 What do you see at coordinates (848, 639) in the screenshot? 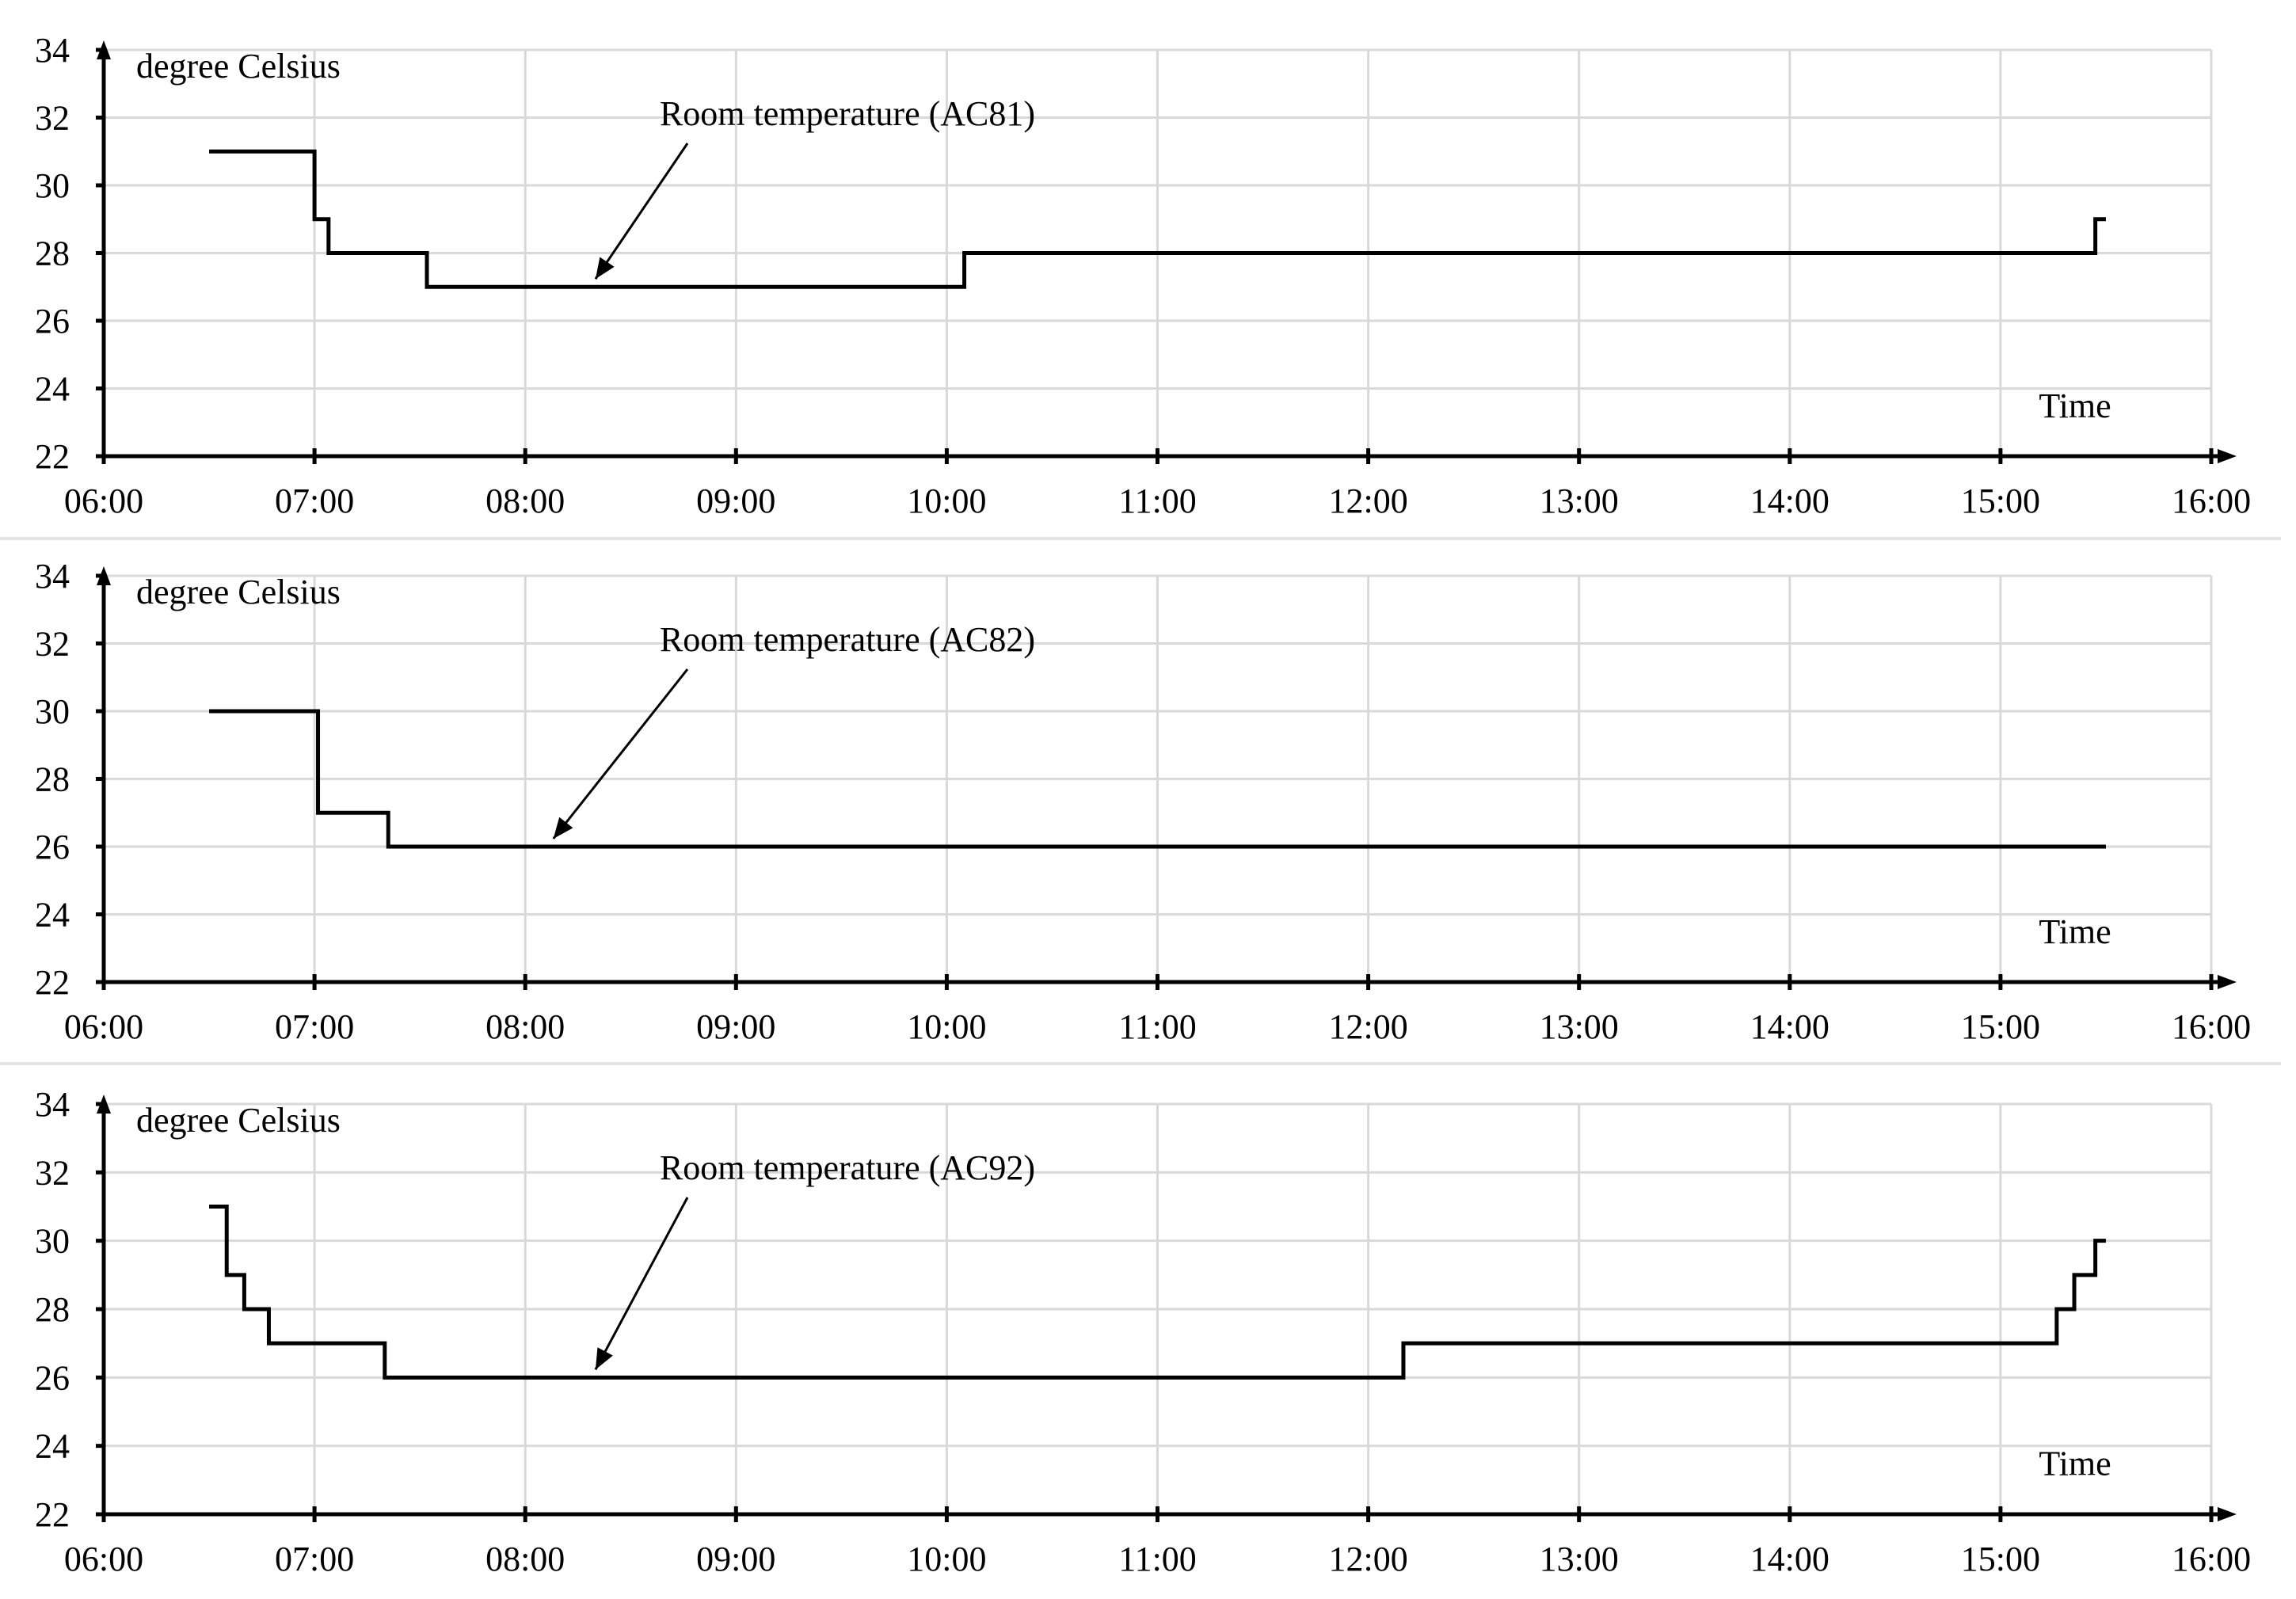
I see `series-annotation: Room temperature (AC82)` at bounding box center [848, 639].